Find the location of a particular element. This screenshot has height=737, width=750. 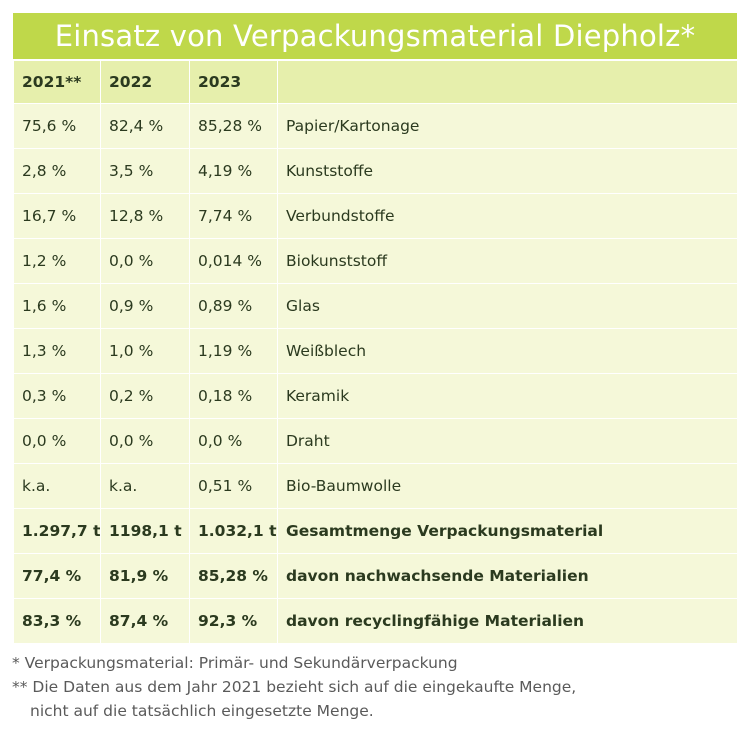

cell-2023: 4,19 % is located at coordinates (233, 171).